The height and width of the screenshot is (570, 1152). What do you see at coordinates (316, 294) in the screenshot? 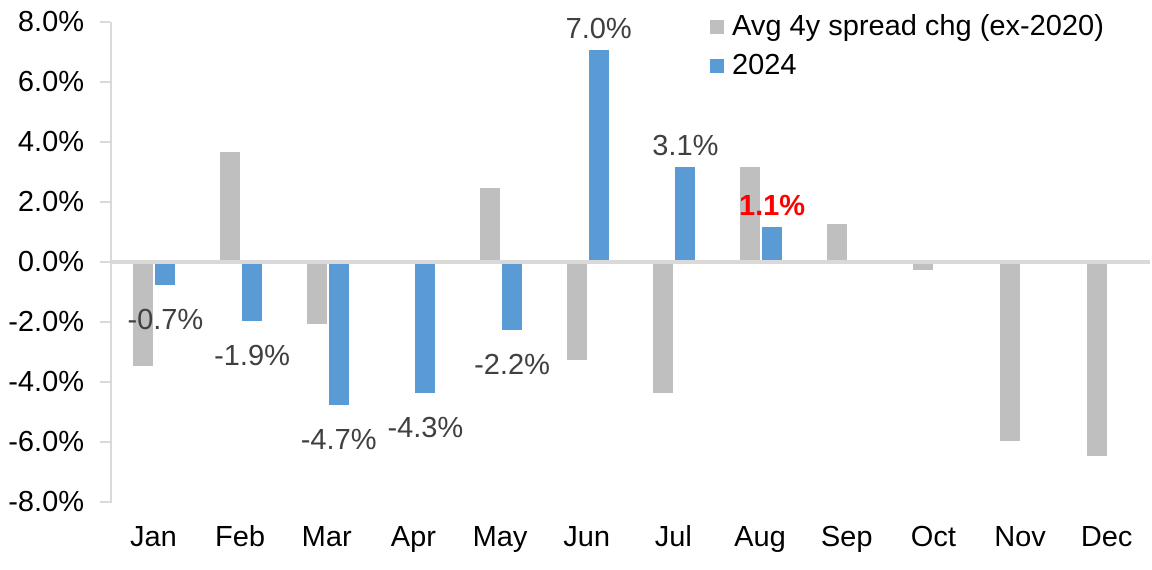
I see `bar-mar-avg` at bounding box center [316, 294].